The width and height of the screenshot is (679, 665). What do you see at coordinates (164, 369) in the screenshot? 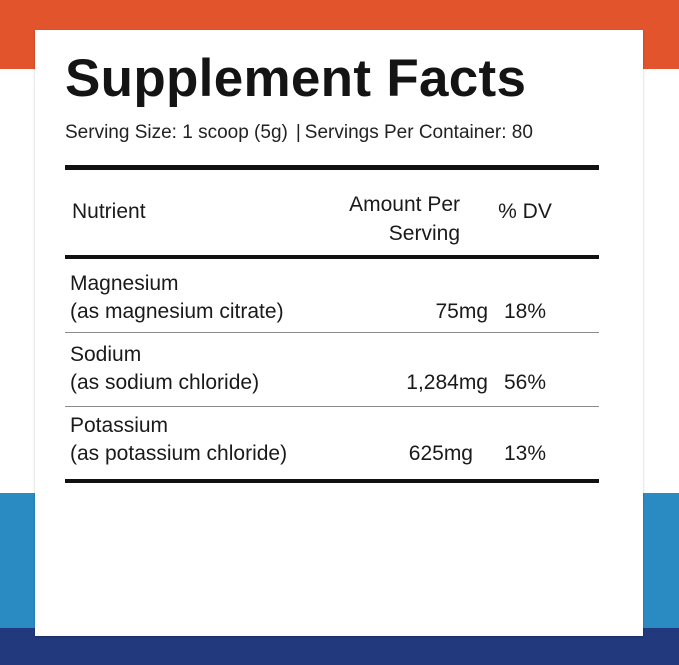
I see `nutrient-name-cell: Sodium (as sodium chloride)` at bounding box center [164, 369].